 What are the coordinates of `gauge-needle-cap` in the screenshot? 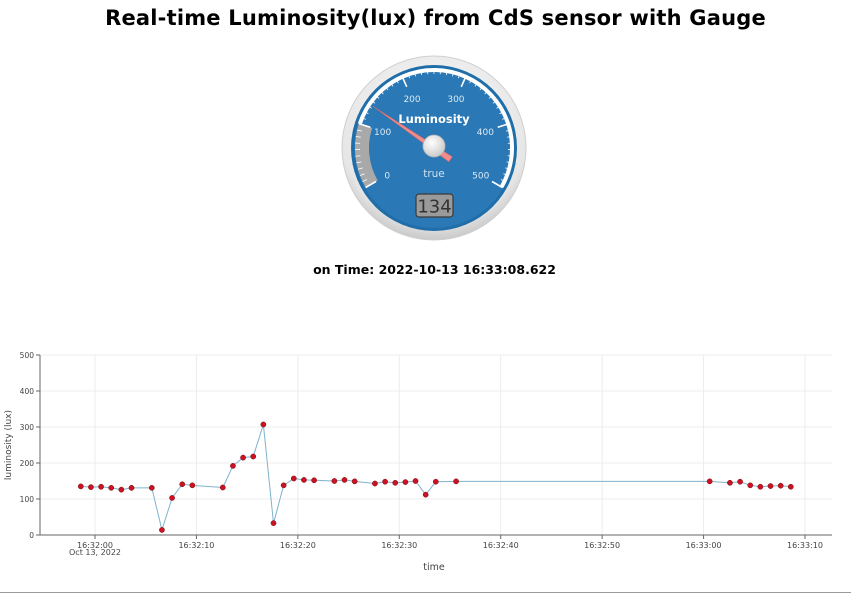 It's located at (434, 146).